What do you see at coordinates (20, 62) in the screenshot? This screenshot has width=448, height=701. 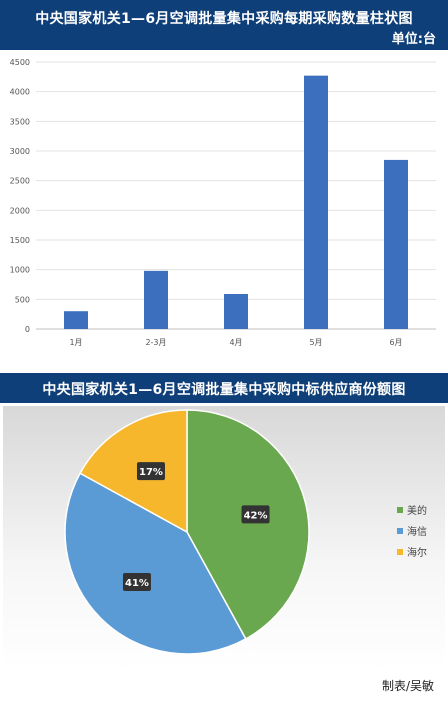 I see `y-tick-label: 4500` at bounding box center [20, 62].